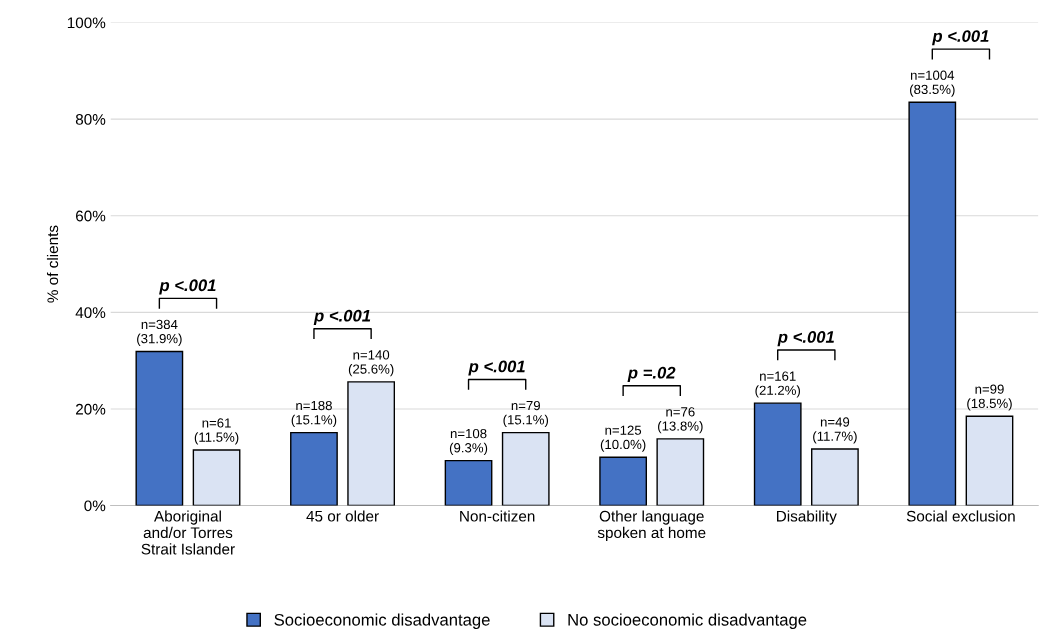 This screenshot has width=1054, height=644. Describe the element at coordinates (91, 216) in the screenshot. I see `y-tick-label: 60%` at that location.